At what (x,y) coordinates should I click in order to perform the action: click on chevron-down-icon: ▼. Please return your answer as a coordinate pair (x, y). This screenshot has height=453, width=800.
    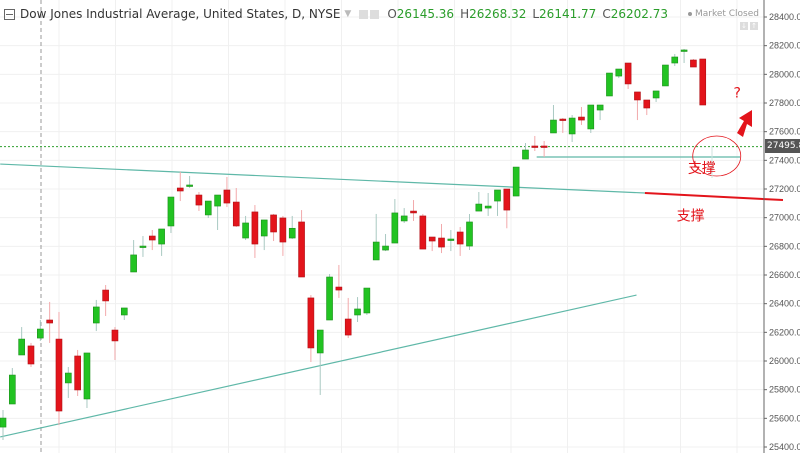
    Looking at the image, I should click on (348, 14).